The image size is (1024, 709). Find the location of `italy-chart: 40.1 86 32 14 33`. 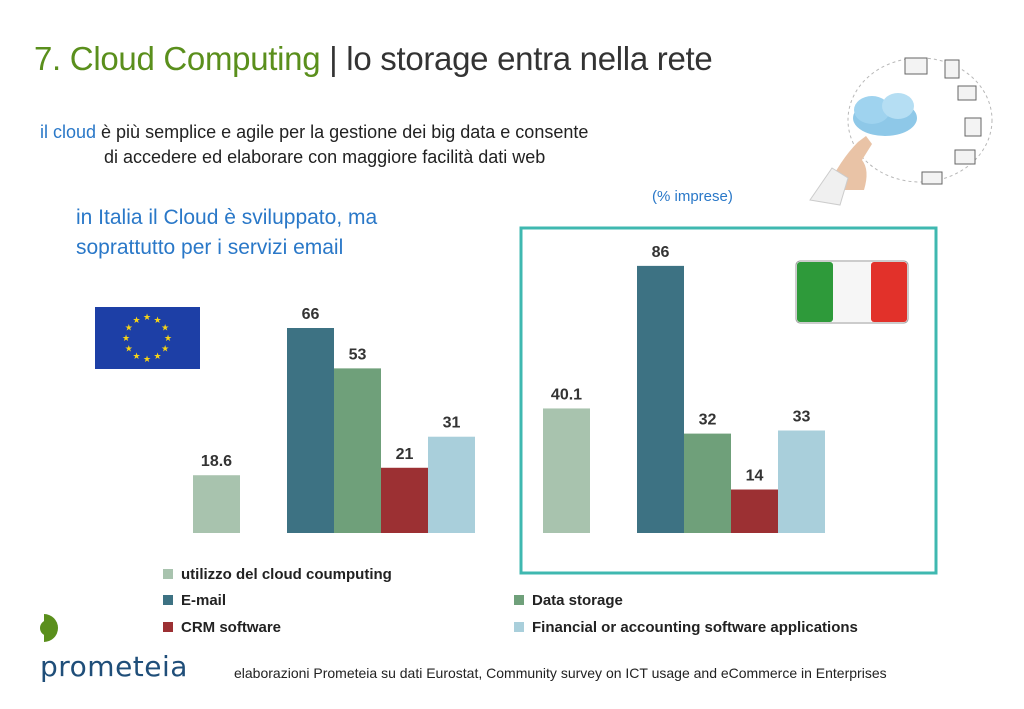

italy-chart: 40.1 86 32 14 33 is located at coordinates (684, 388).